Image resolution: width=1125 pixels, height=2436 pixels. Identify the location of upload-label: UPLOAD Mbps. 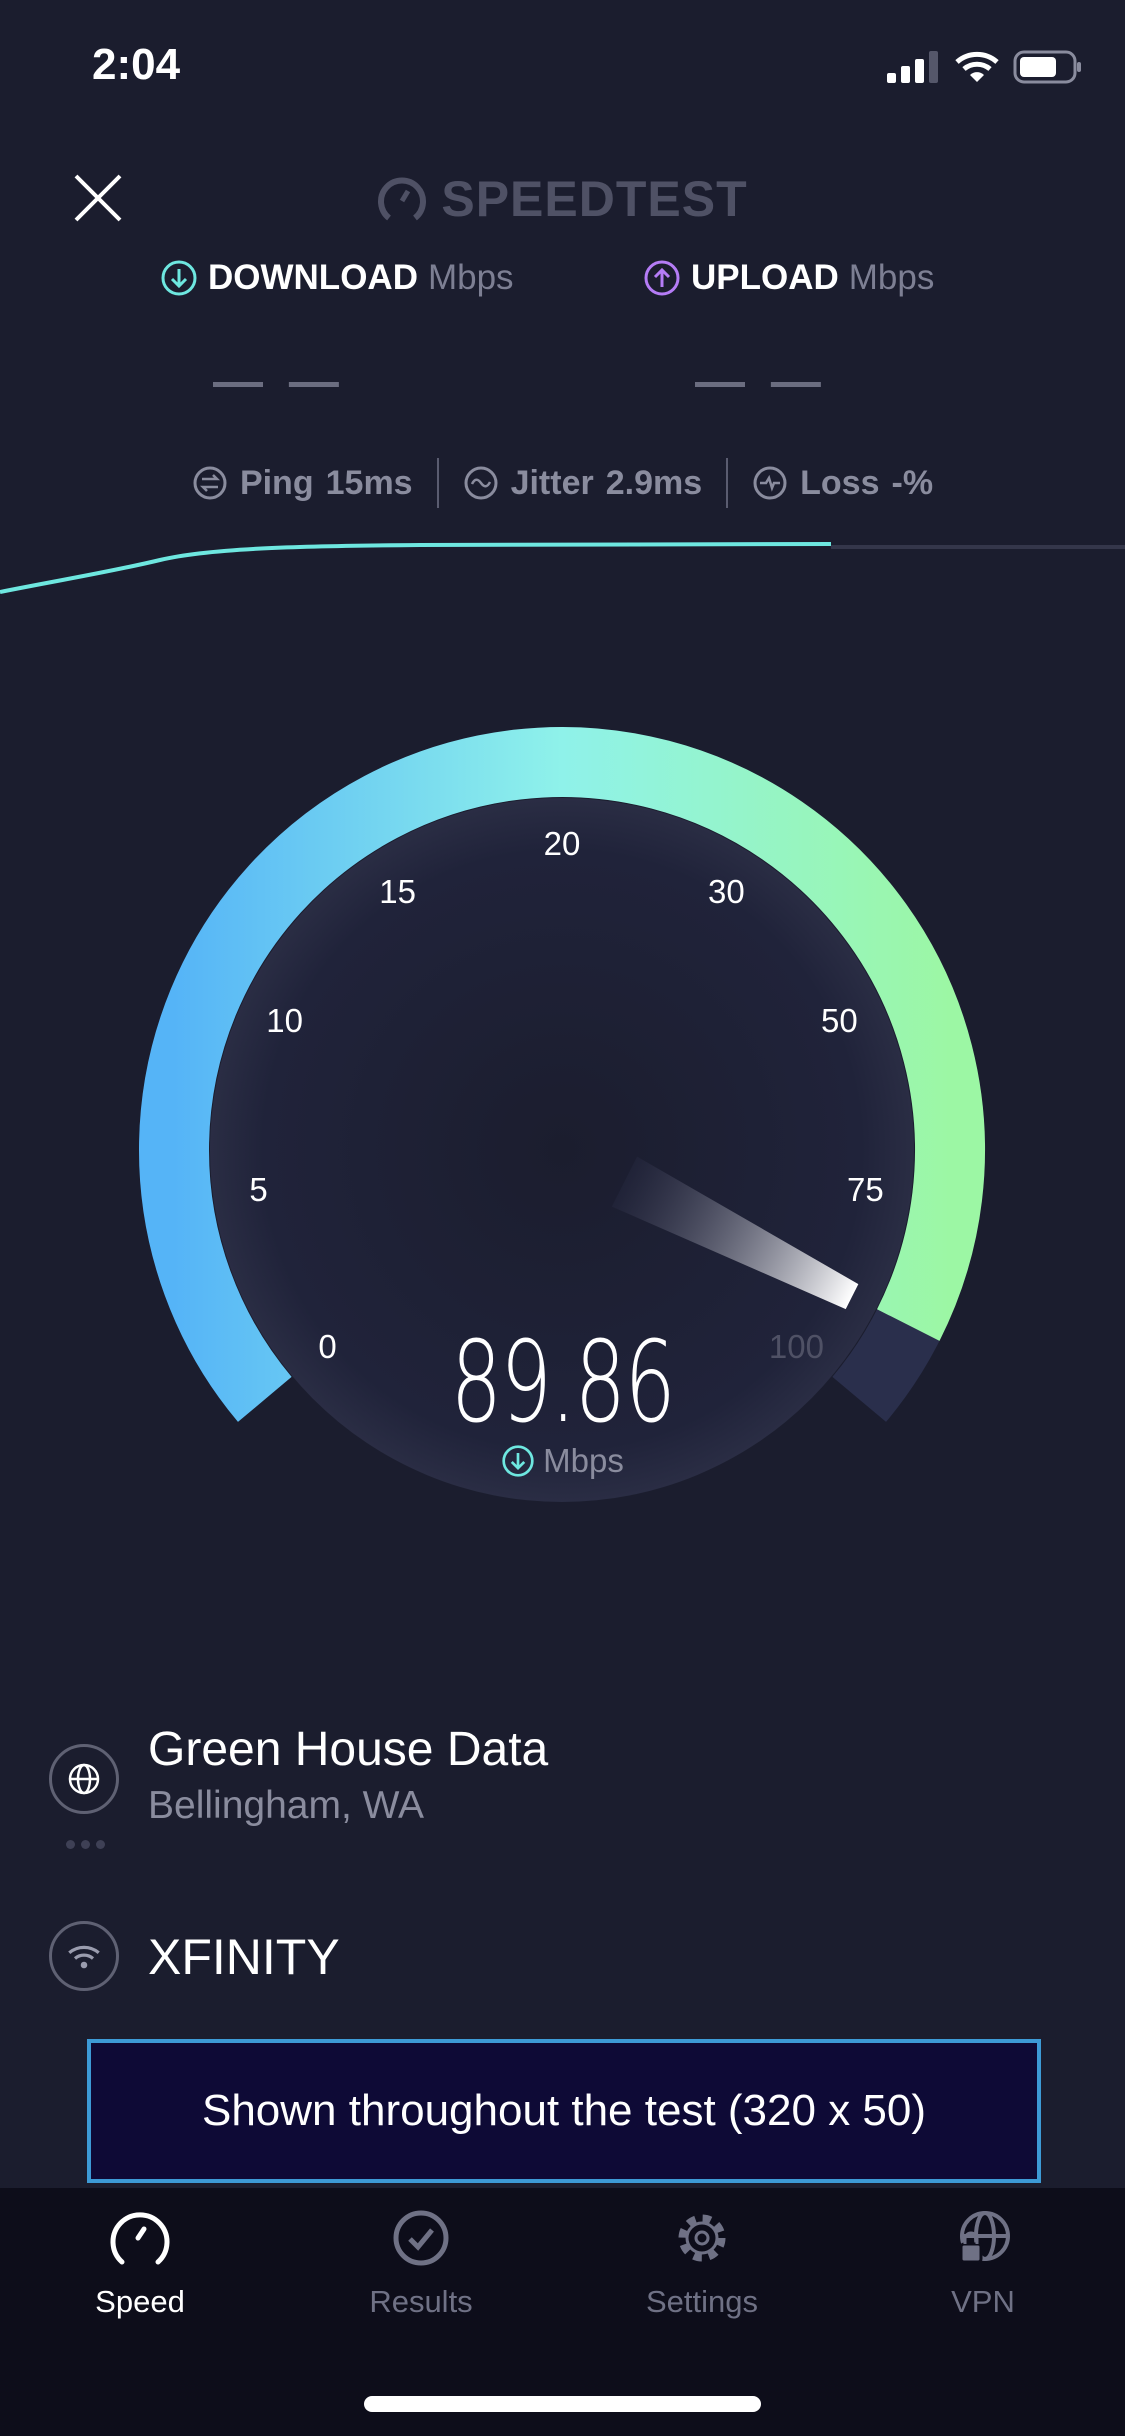
(788, 278).